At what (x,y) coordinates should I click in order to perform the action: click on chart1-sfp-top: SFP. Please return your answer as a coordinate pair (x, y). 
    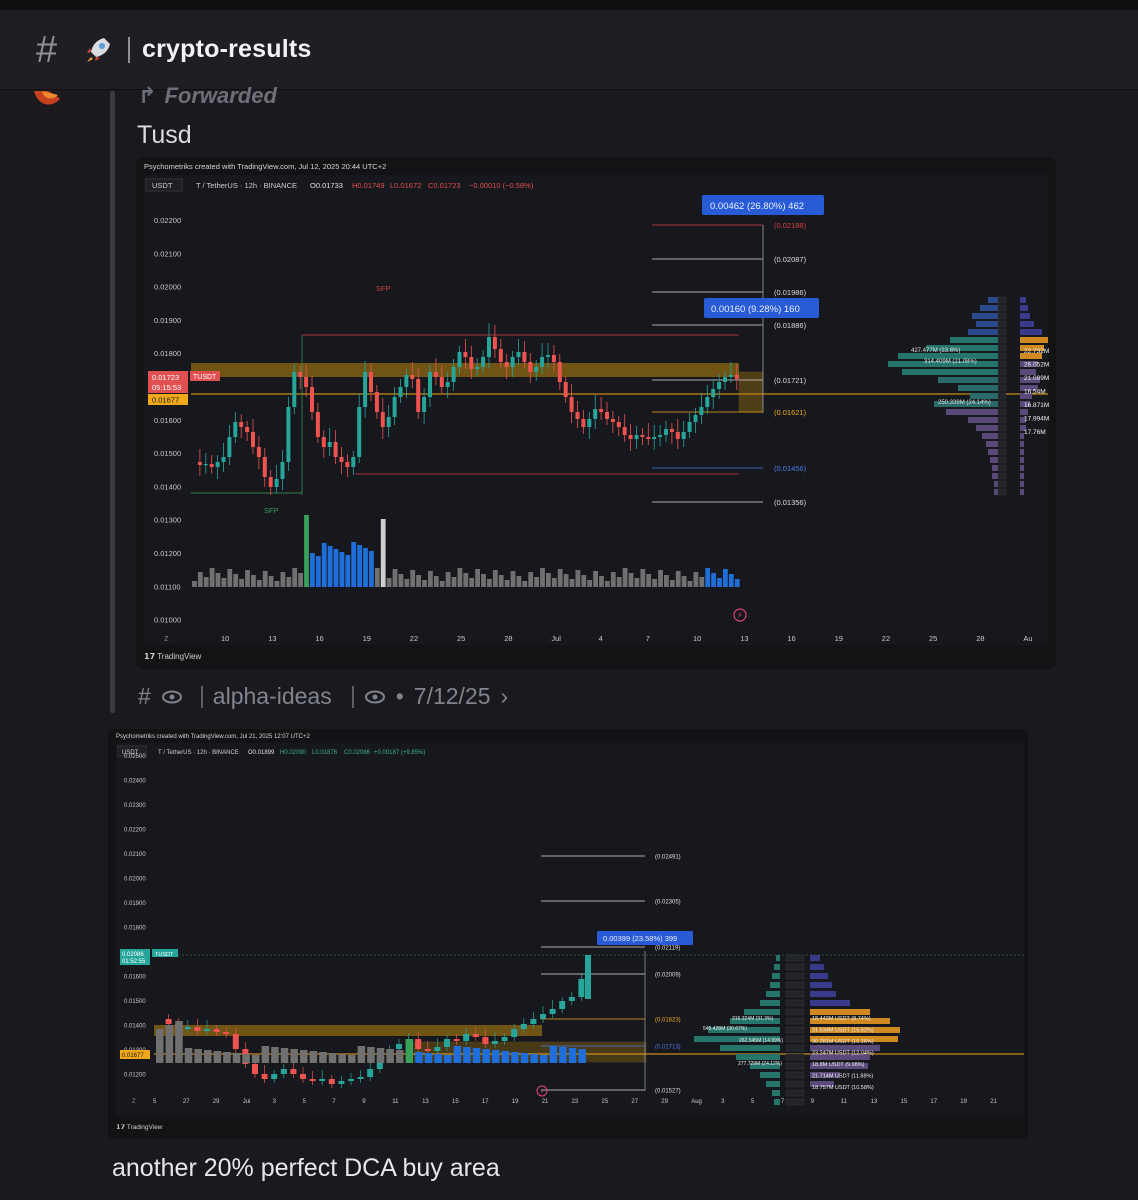
    Looking at the image, I should click on (383, 288).